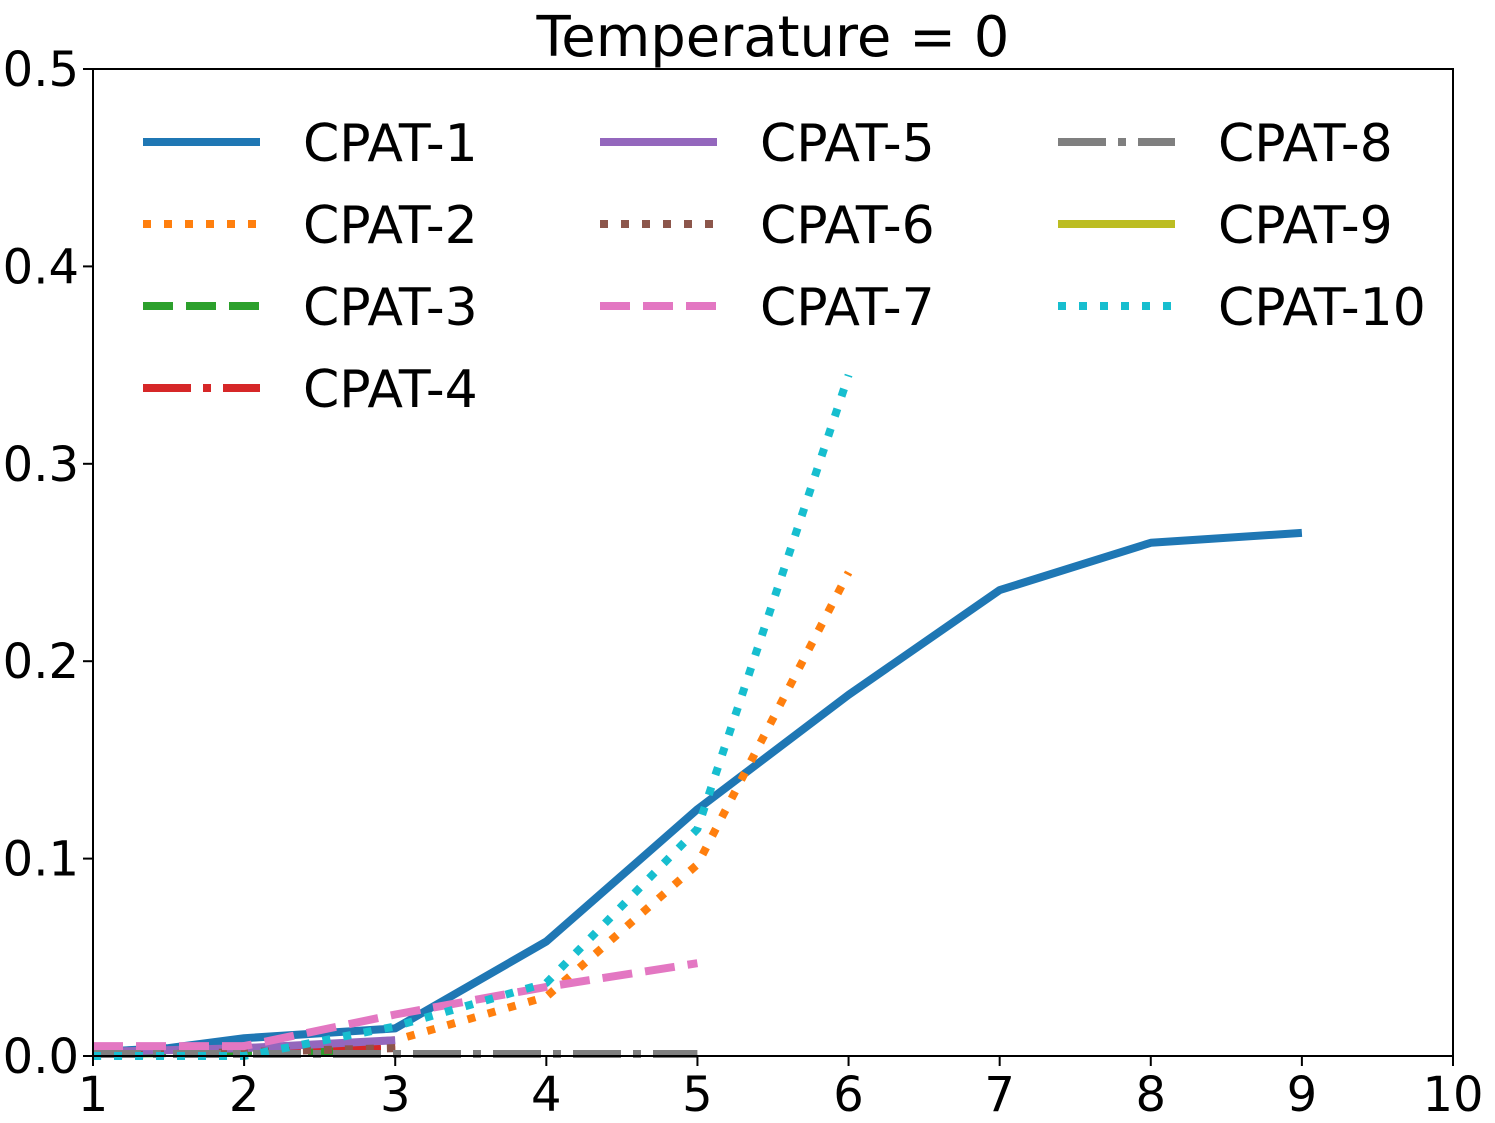  I want to click on legend-label-6: CPAT-6, so click(847, 226).